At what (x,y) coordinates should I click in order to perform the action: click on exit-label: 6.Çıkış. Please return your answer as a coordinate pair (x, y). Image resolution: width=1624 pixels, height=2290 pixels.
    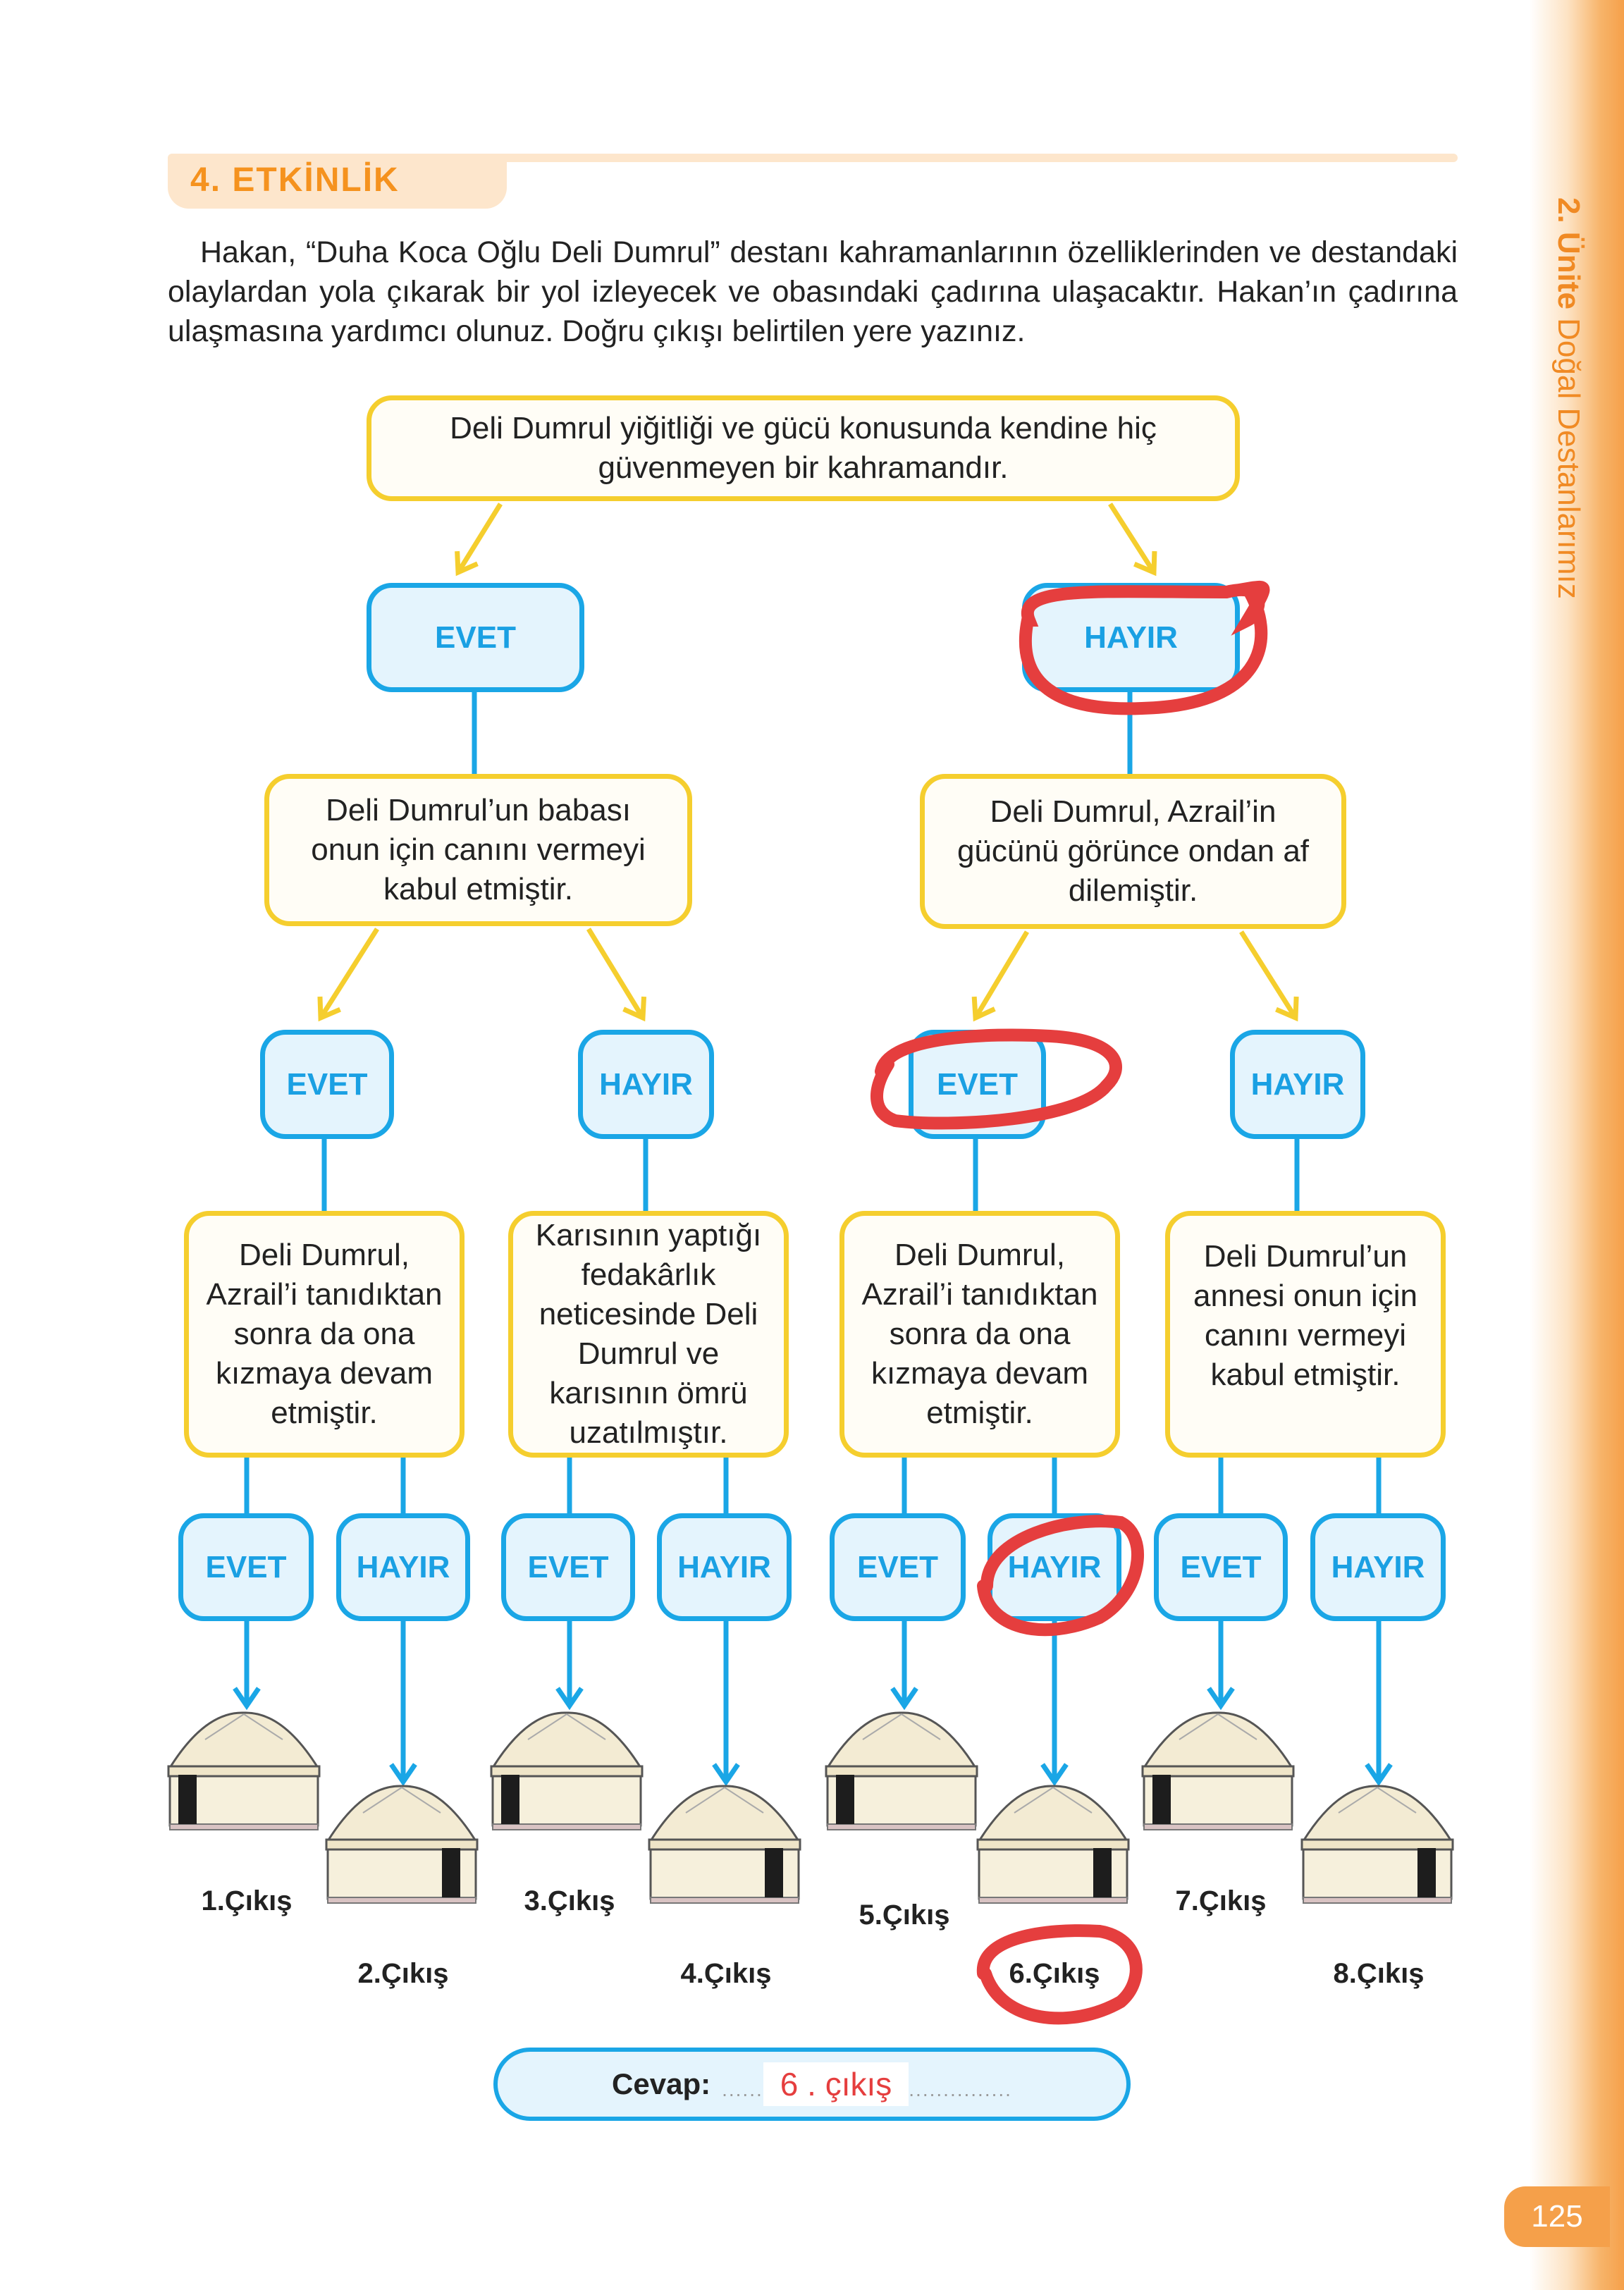
    Looking at the image, I should click on (1054, 1974).